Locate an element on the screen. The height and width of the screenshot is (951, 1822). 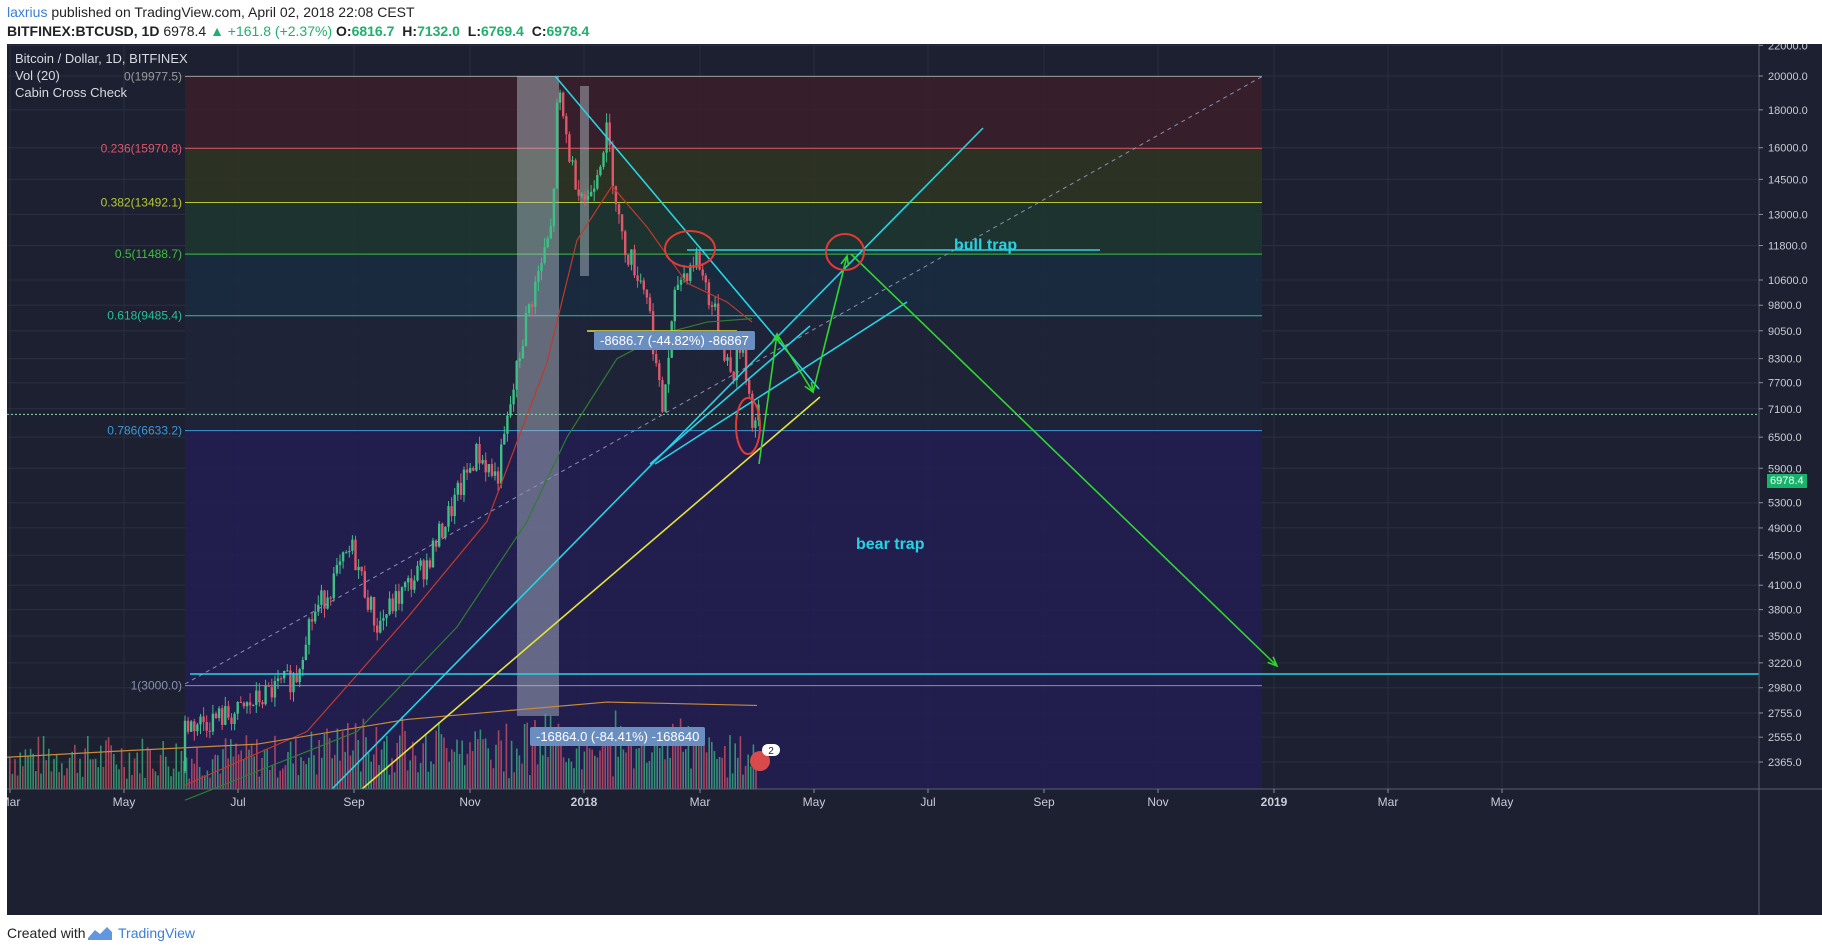
high-value: 7132.0 is located at coordinates (438, 31).